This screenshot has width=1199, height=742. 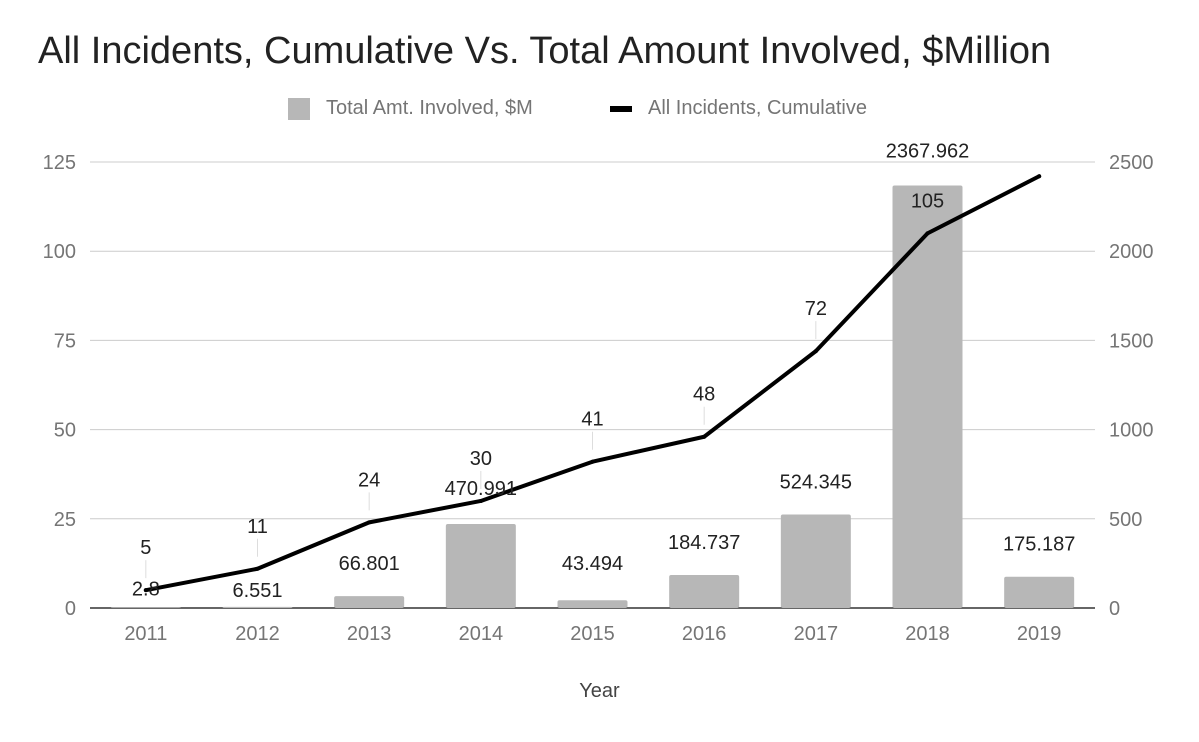 I want to click on x-tick: 2012, so click(x=257, y=634).